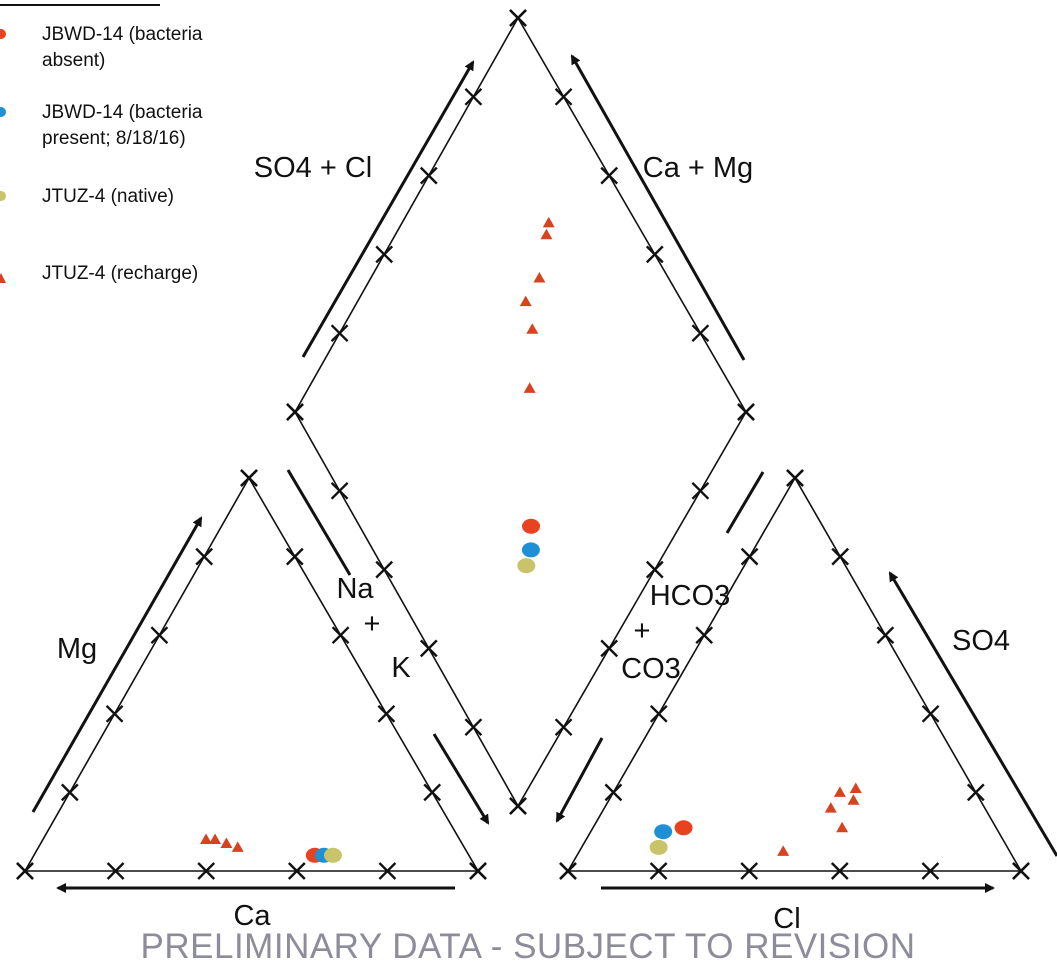  What do you see at coordinates (786, 919) in the screenshot?
I see `cl-axis-label: Cl` at bounding box center [786, 919].